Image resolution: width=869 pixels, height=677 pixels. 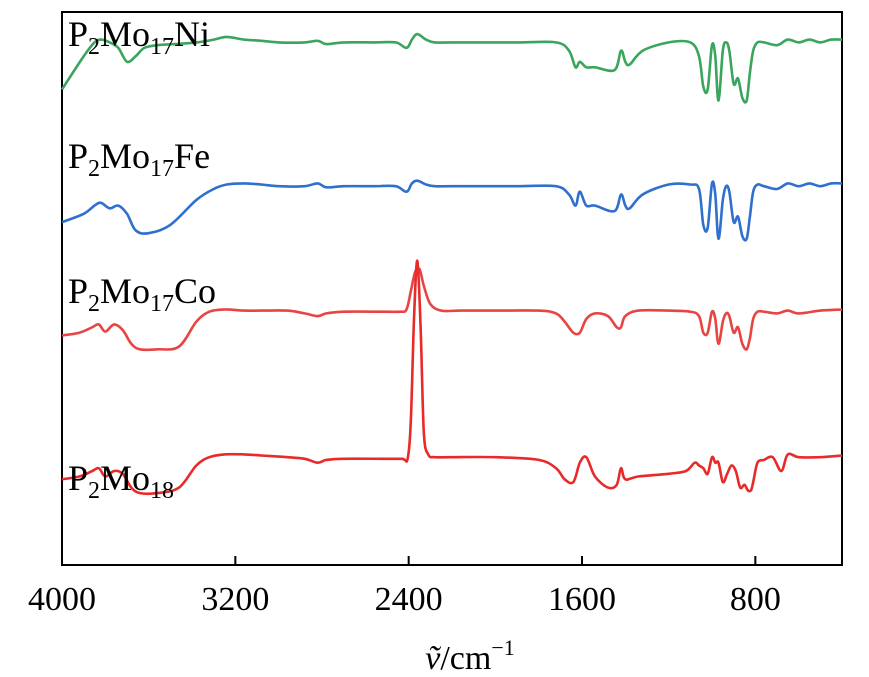 I want to click on series-line-P2Mo17Ni, so click(x=451, y=68).